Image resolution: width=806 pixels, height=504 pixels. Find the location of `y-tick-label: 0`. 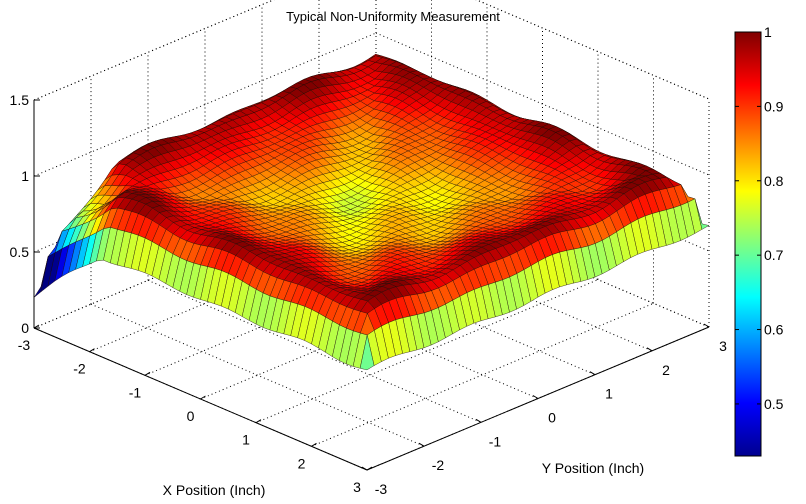

y-tick-label: 0 is located at coordinates (552, 418).